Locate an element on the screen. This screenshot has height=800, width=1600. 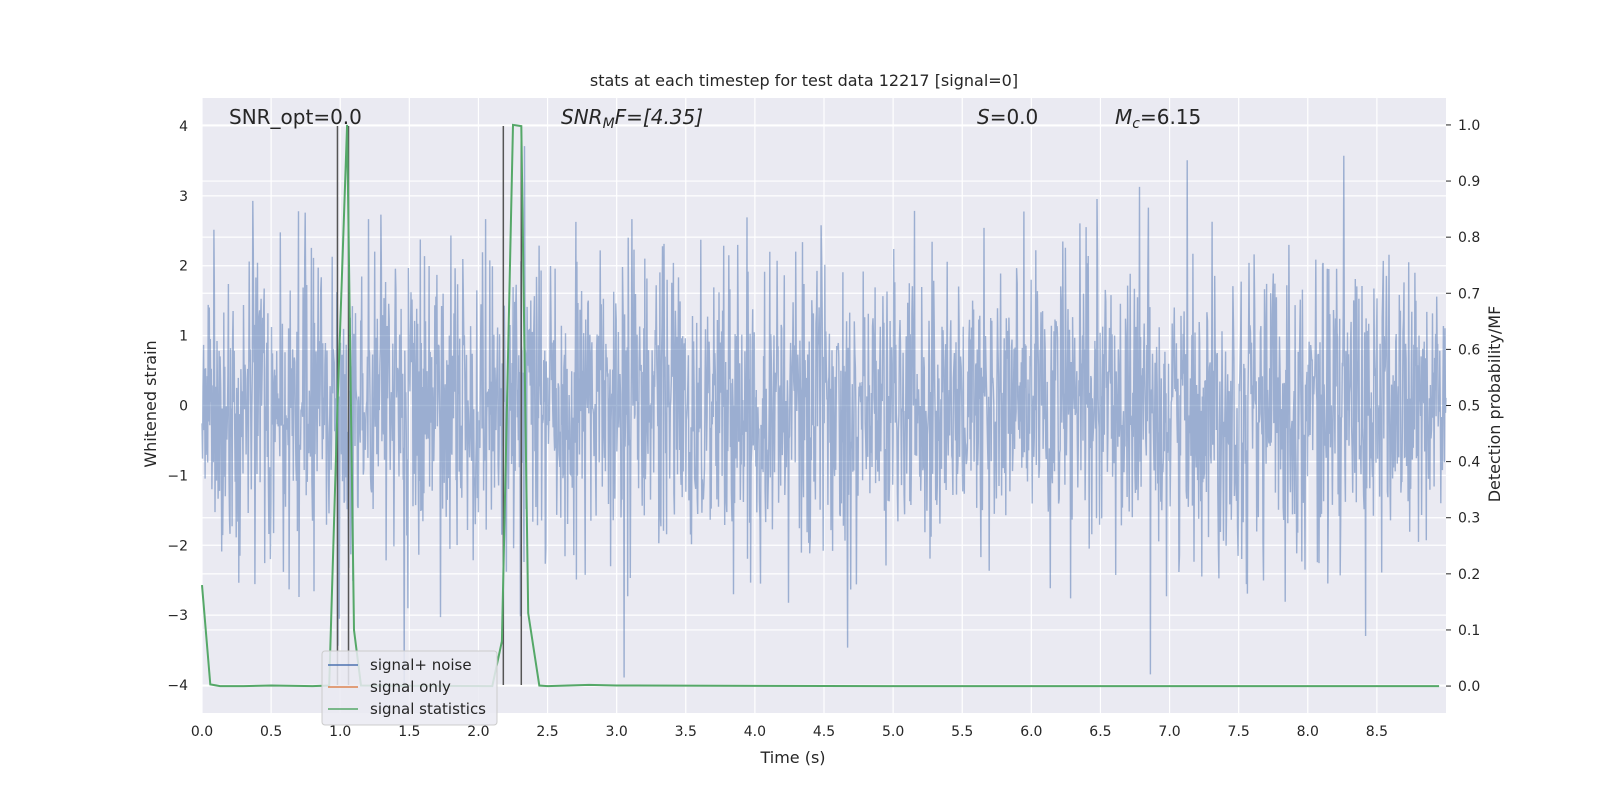
y-tick-label: 1 is located at coordinates (183, 337).